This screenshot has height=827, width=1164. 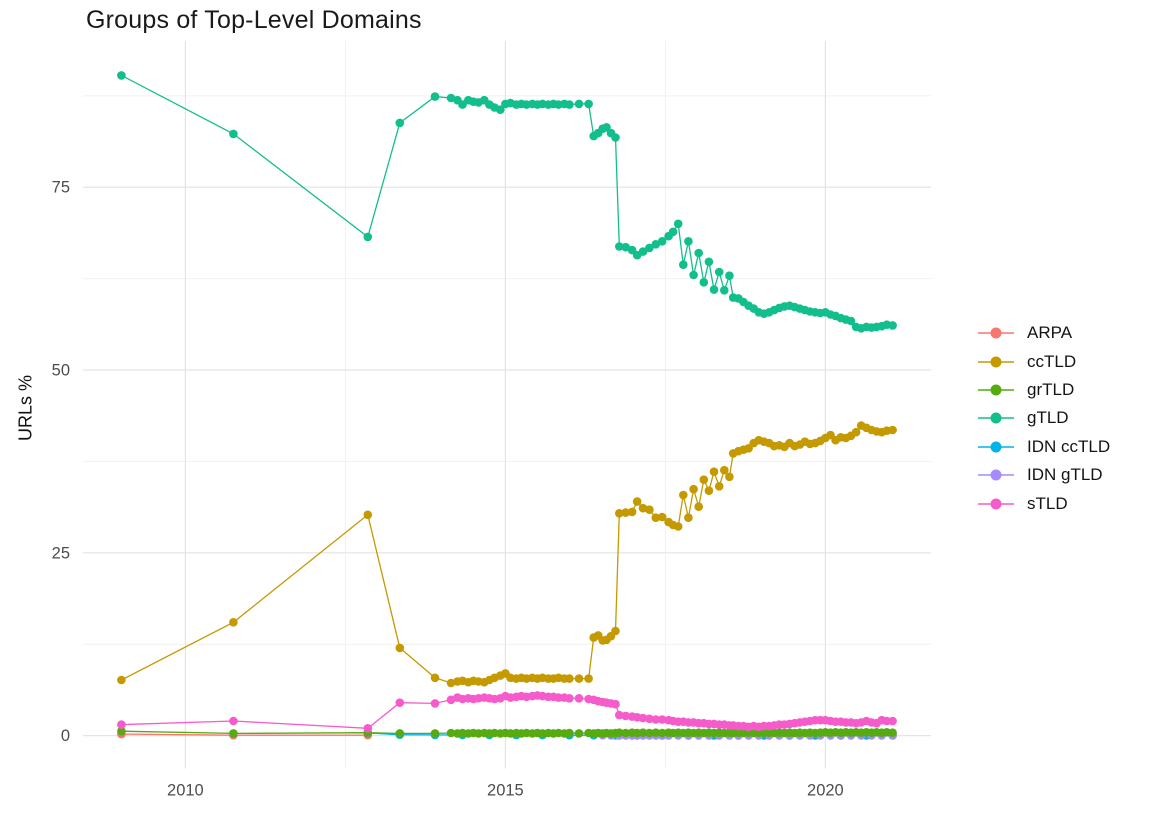 I want to click on legend-item-label: ARPA, so click(x=1050, y=333).